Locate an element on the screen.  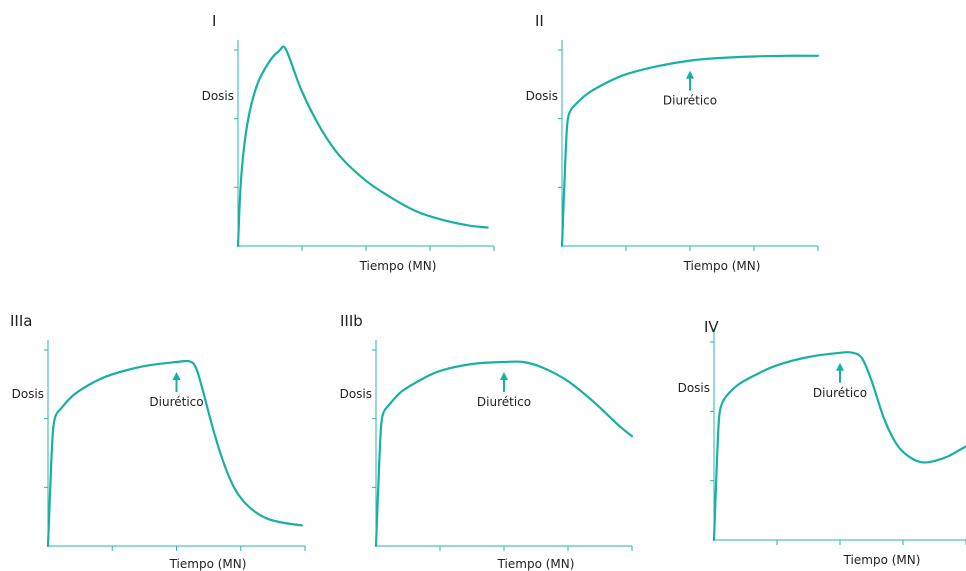
panel-iiia: IIIa Dosis Tiempo (MN) Diurético is located at coordinates (158, 441).